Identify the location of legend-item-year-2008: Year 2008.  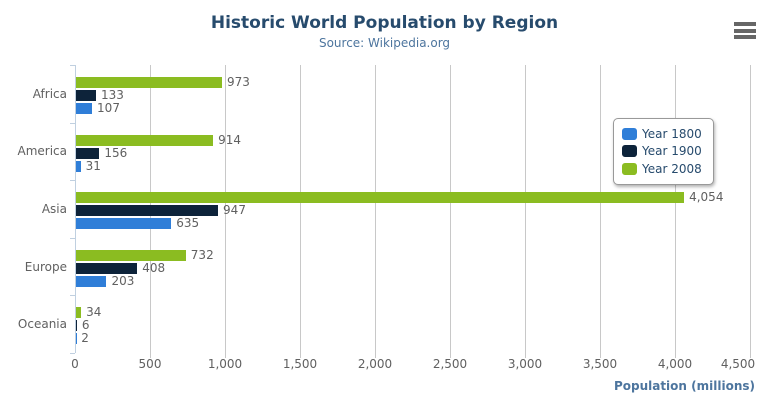
(667, 169).